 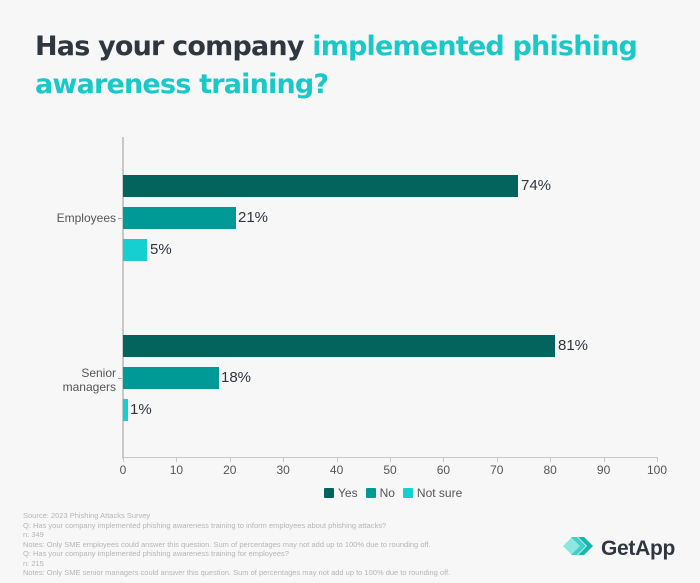 I want to click on x-axis-tick-label: 60, so click(x=443, y=470).